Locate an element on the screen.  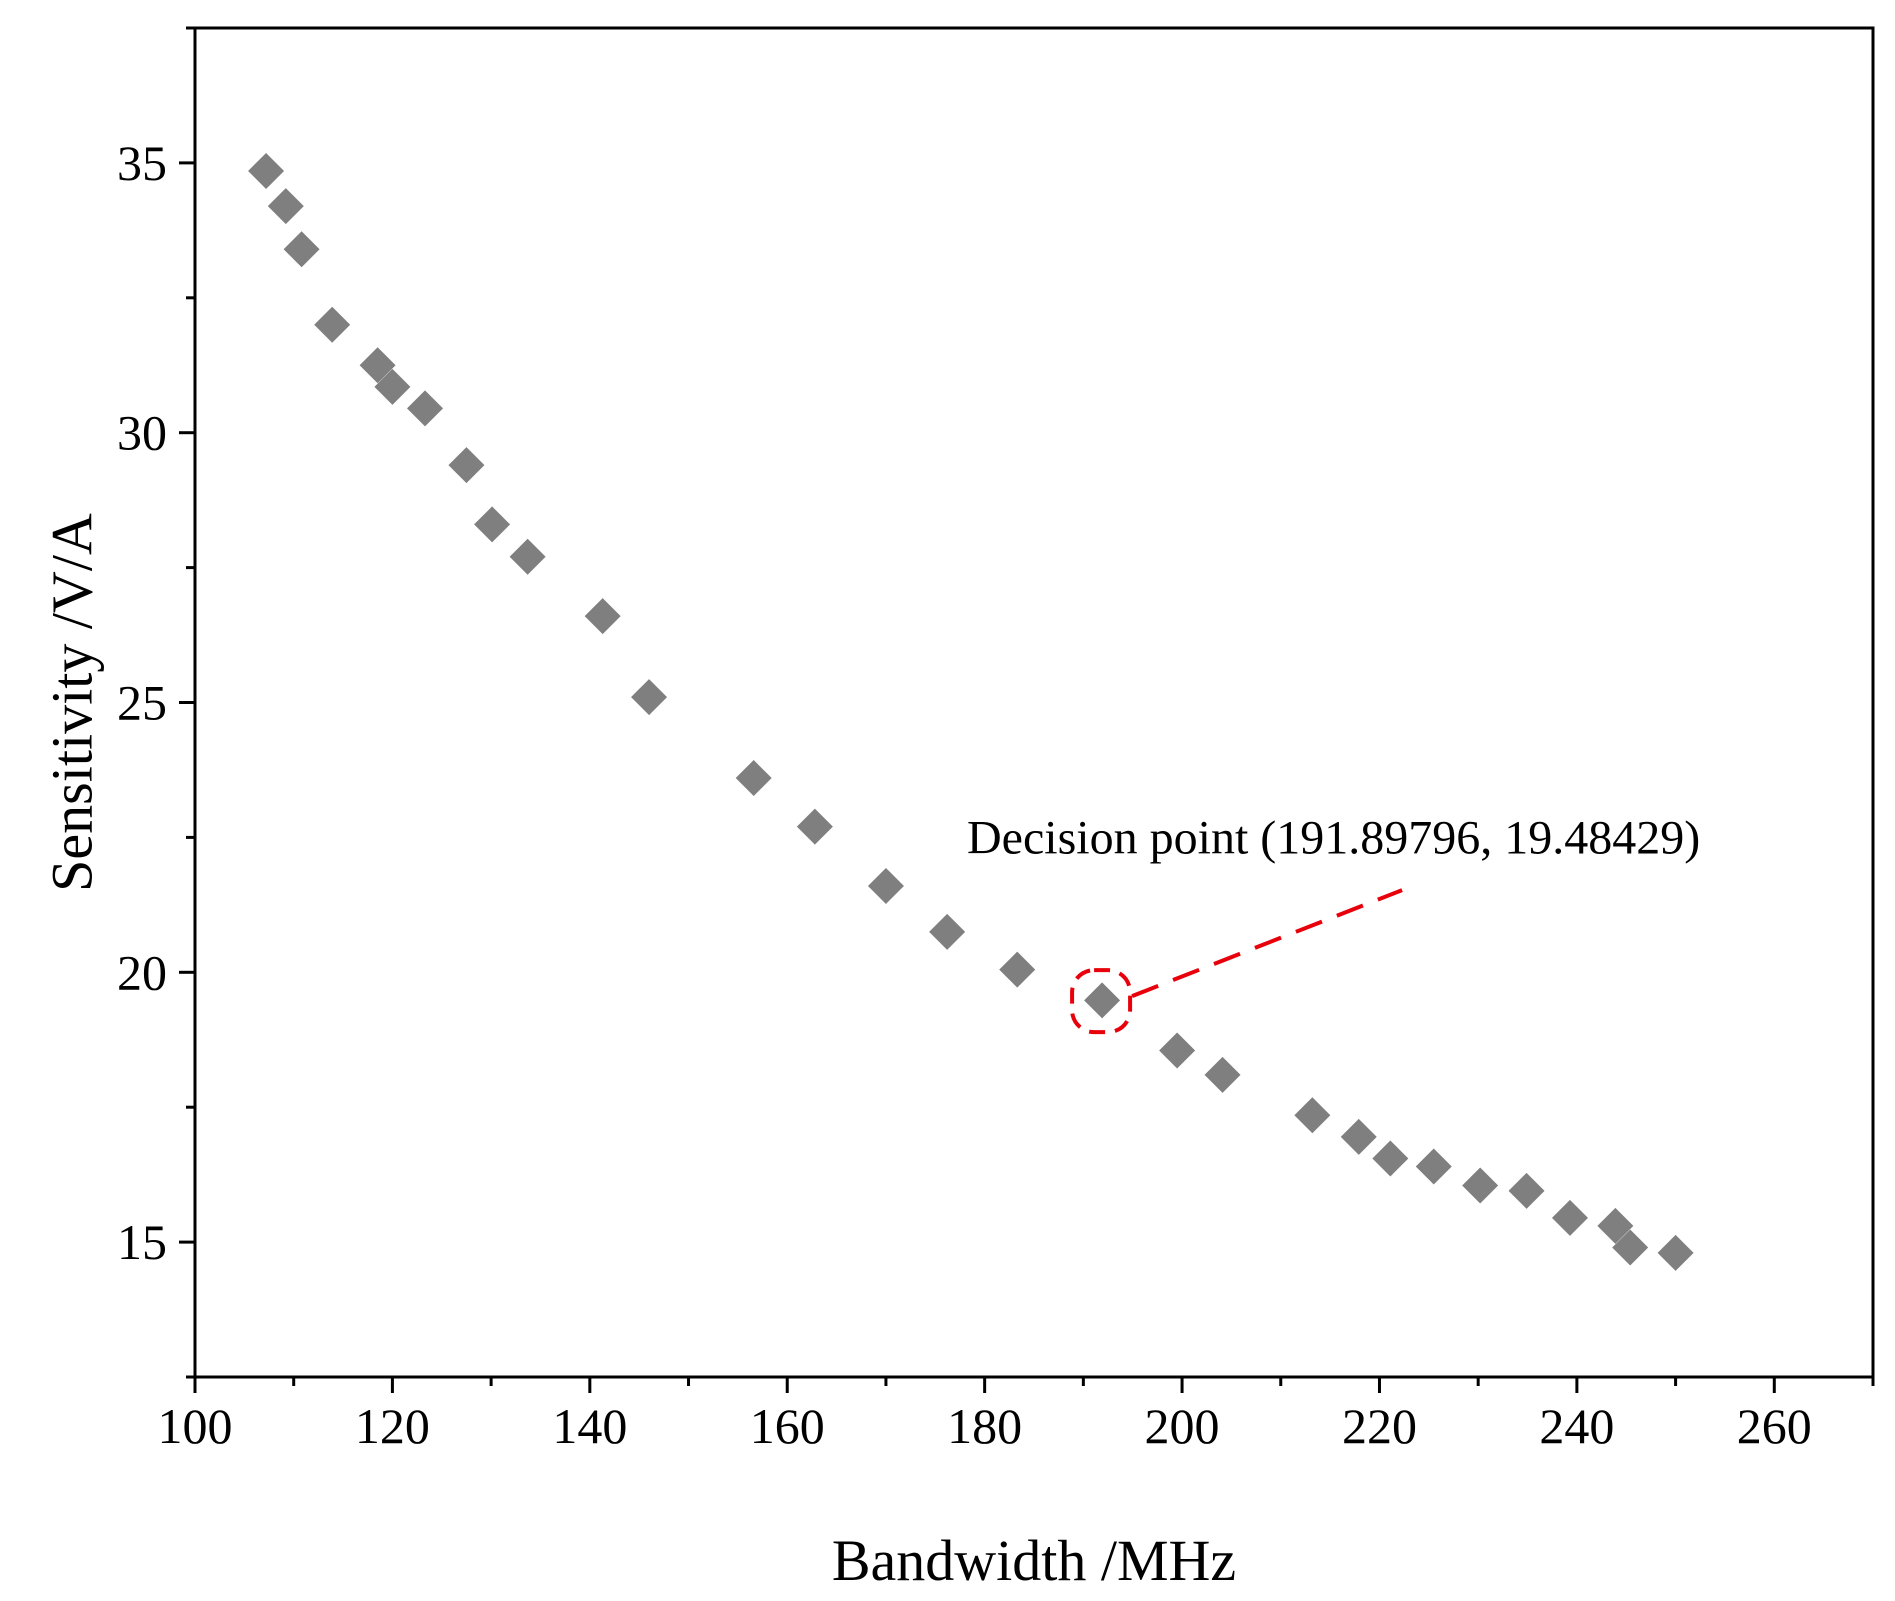
x-tick-label: 140 is located at coordinates (589, 1426).